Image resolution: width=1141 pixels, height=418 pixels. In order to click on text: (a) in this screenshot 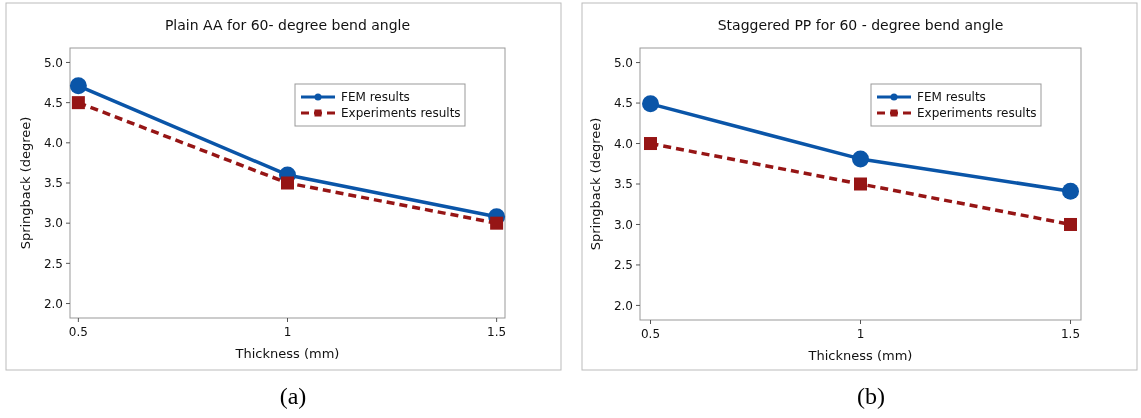, I will do `click(293, 396)`.